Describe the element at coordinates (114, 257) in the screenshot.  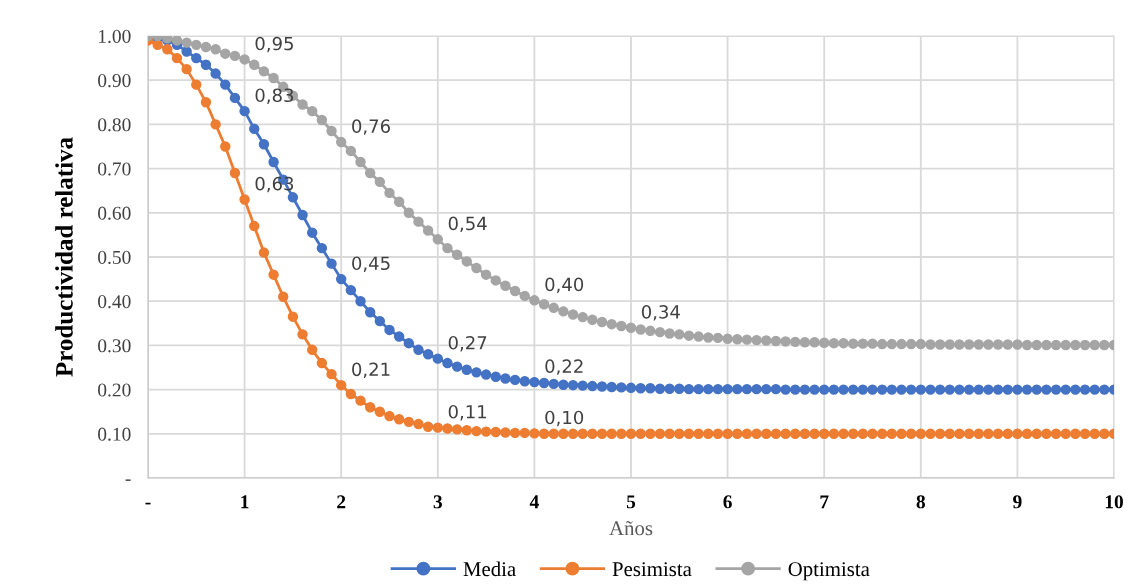
I see `y-tick-label: 0.50` at that location.